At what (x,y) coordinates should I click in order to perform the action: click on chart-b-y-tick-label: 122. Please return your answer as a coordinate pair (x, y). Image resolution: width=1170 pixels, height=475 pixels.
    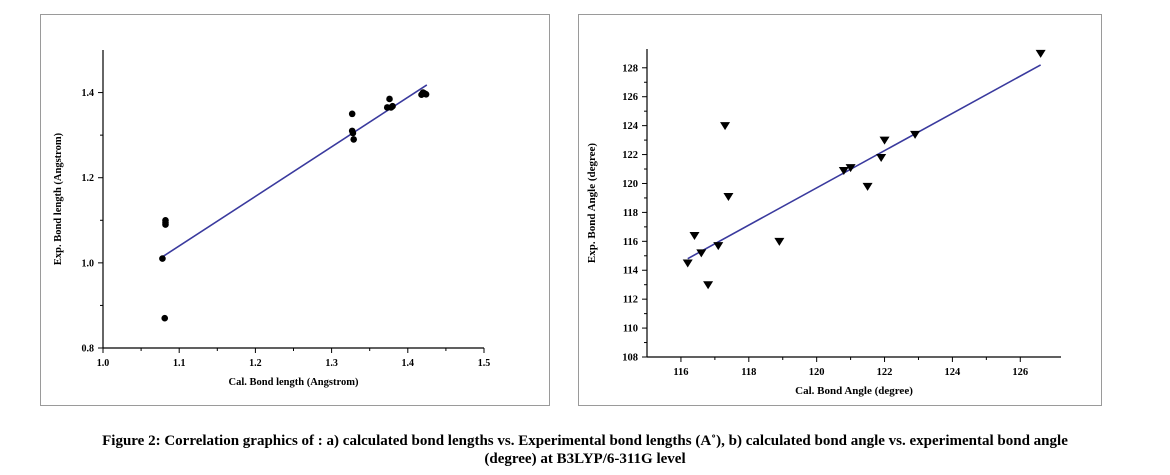
    Looking at the image, I should click on (630, 155).